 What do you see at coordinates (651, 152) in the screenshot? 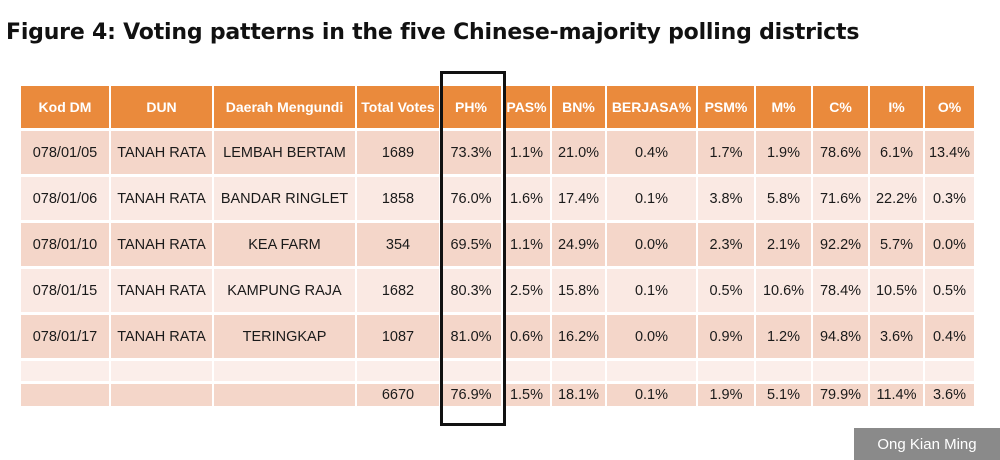
I see `cell-berjasa: 0.4%` at bounding box center [651, 152].